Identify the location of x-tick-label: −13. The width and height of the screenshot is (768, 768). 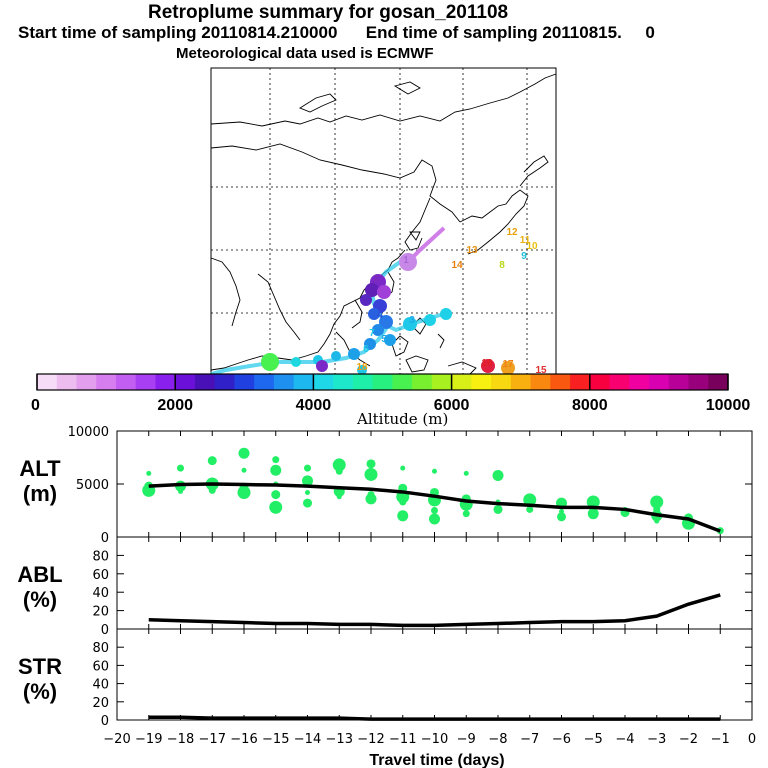
(339, 739).